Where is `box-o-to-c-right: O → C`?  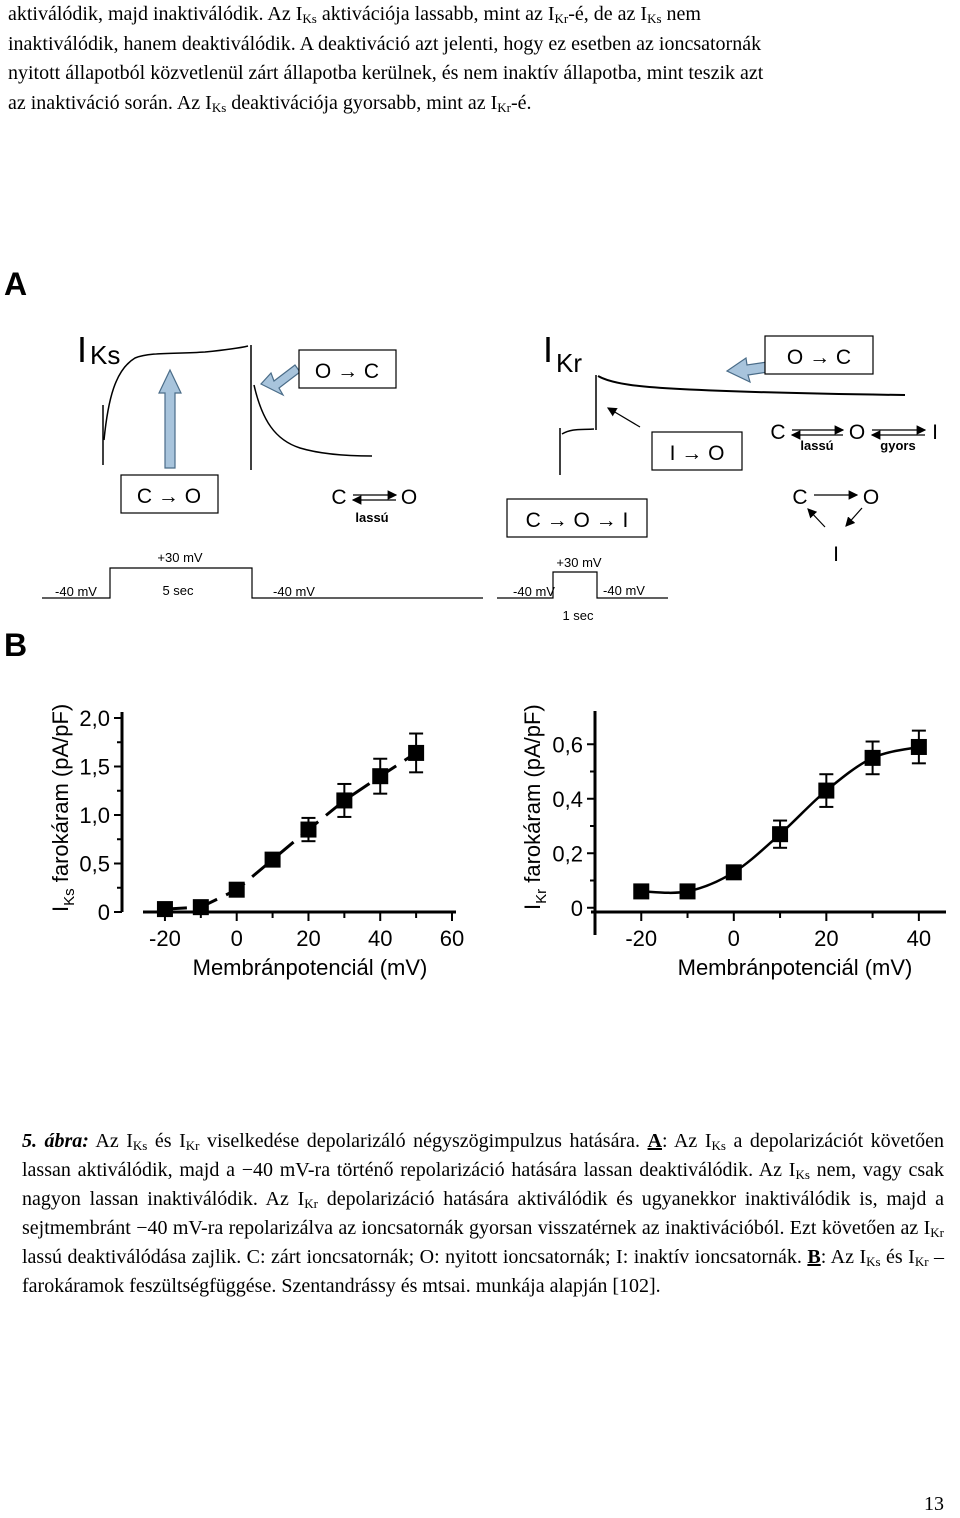
box-o-to-c-right: O → C is located at coordinates (819, 355).